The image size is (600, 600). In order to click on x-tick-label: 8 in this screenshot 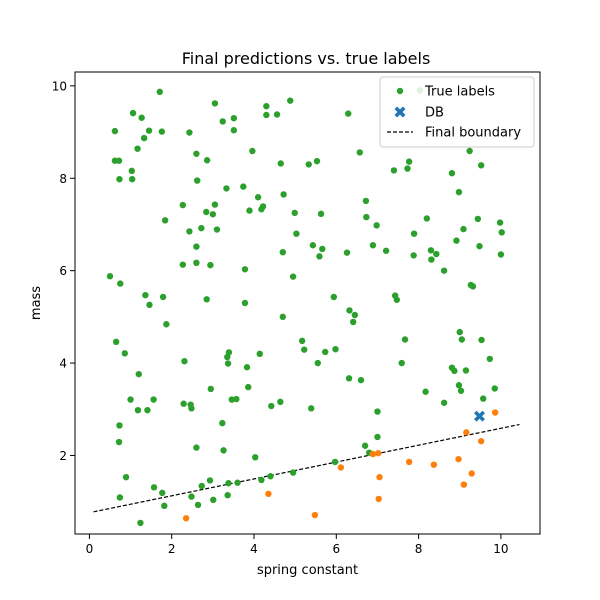, I will do `click(419, 549)`.